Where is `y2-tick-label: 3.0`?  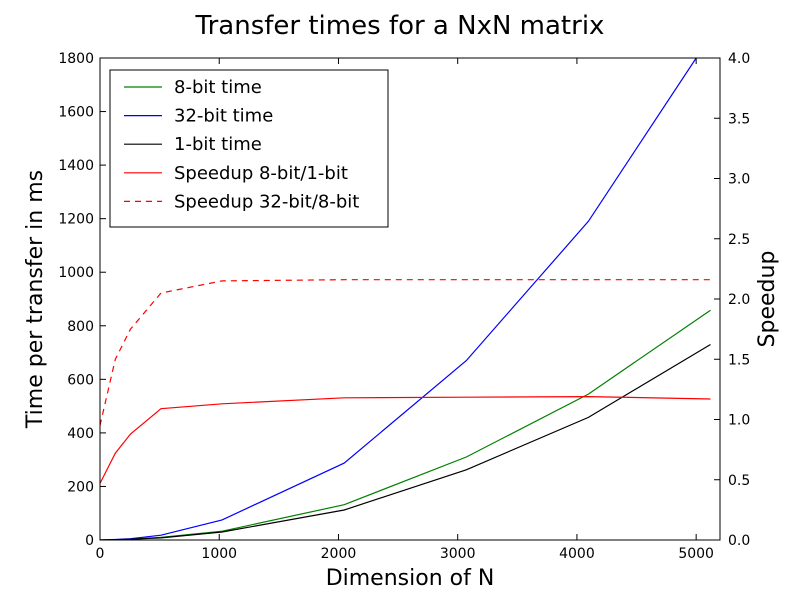
y2-tick-label: 3.0 is located at coordinates (739, 180).